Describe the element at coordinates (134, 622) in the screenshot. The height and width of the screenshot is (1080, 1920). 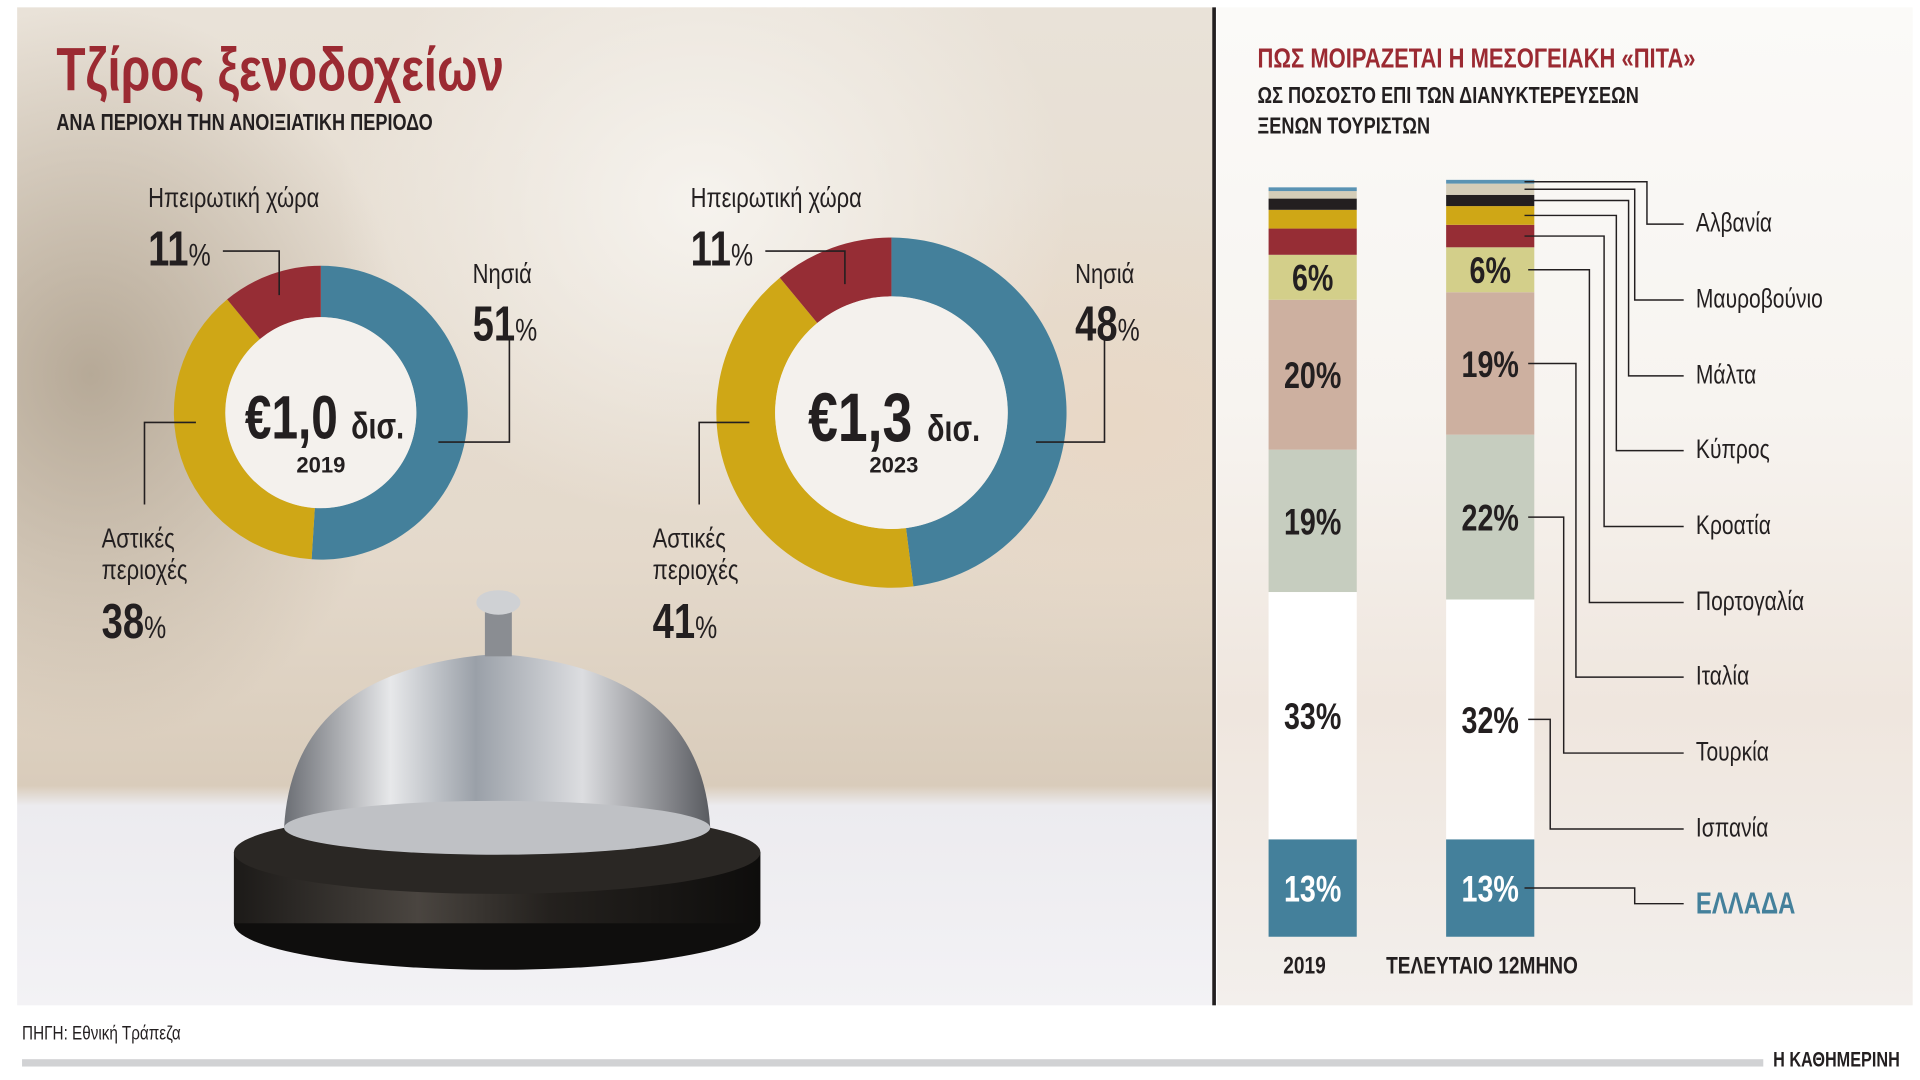
I see `donut-2019-urban-pct: 38%` at that location.